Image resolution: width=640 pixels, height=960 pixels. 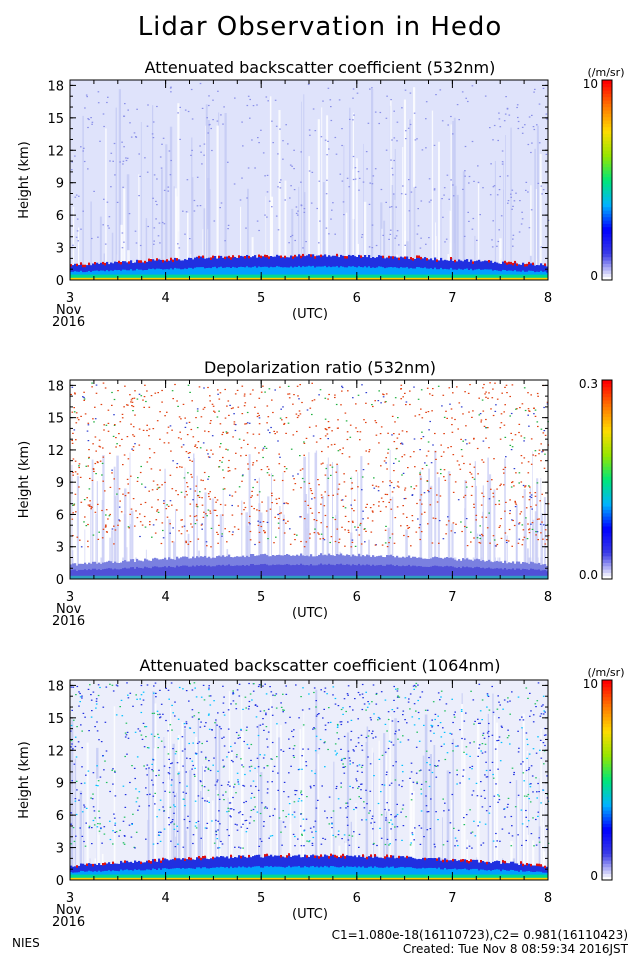 I want to click on colorbar-2: 0.3 0.0, so click(x=596, y=479).